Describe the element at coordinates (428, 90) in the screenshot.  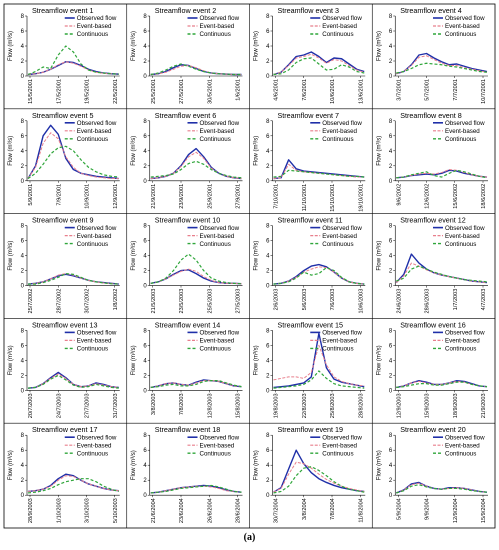
I see `x-tick-label: 5/7/2001` at that location.